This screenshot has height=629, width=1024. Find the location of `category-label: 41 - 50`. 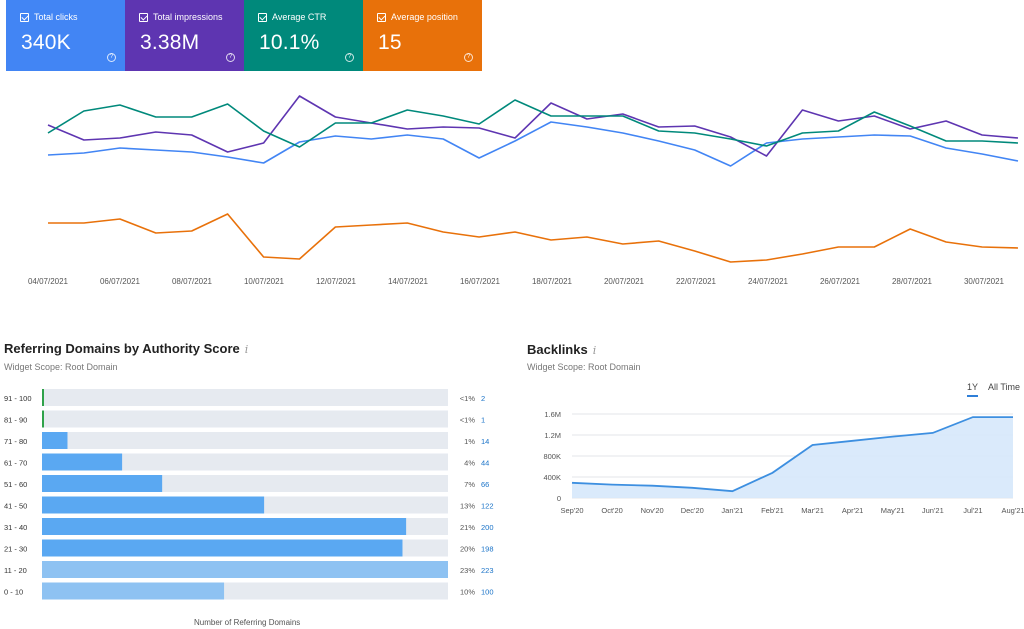

category-label: 41 - 50 is located at coordinates (15, 506).